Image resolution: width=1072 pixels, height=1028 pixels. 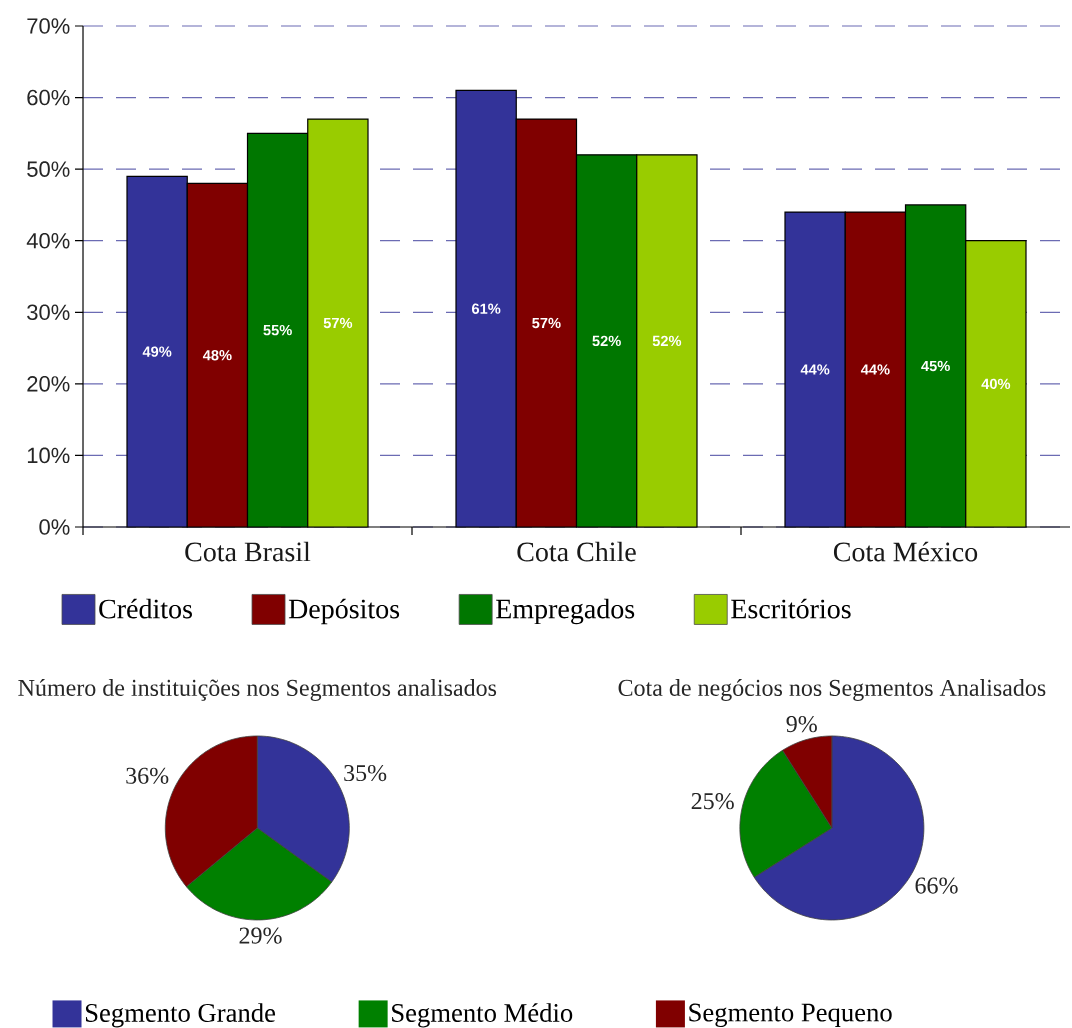 What do you see at coordinates (801, 724) in the screenshot?
I see `data-label: 9%` at bounding box center [801, 724].